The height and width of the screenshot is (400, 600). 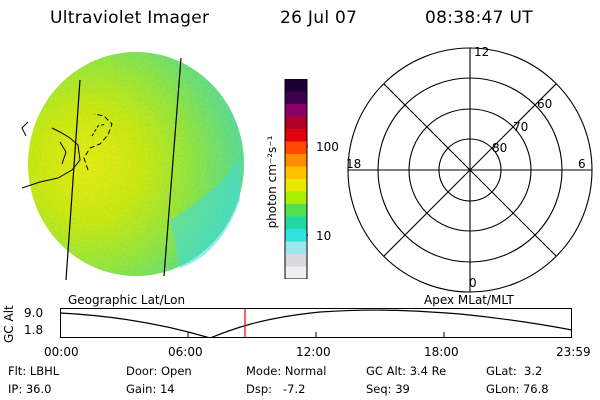 What do you see at coordinates (9, 324) in the screenshot?
I see `gc-alt-axis-label: GC Alt` at bounding box center [9, 324].